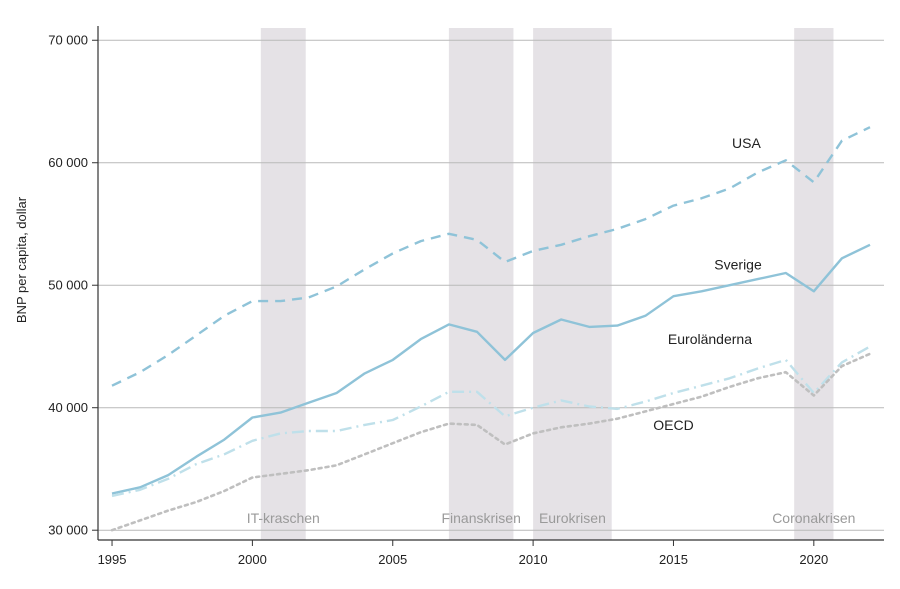 The width and height of the screenshot is (900, 589). I want to click on y-tick-label-50000: 50 000, so click(68, 285).